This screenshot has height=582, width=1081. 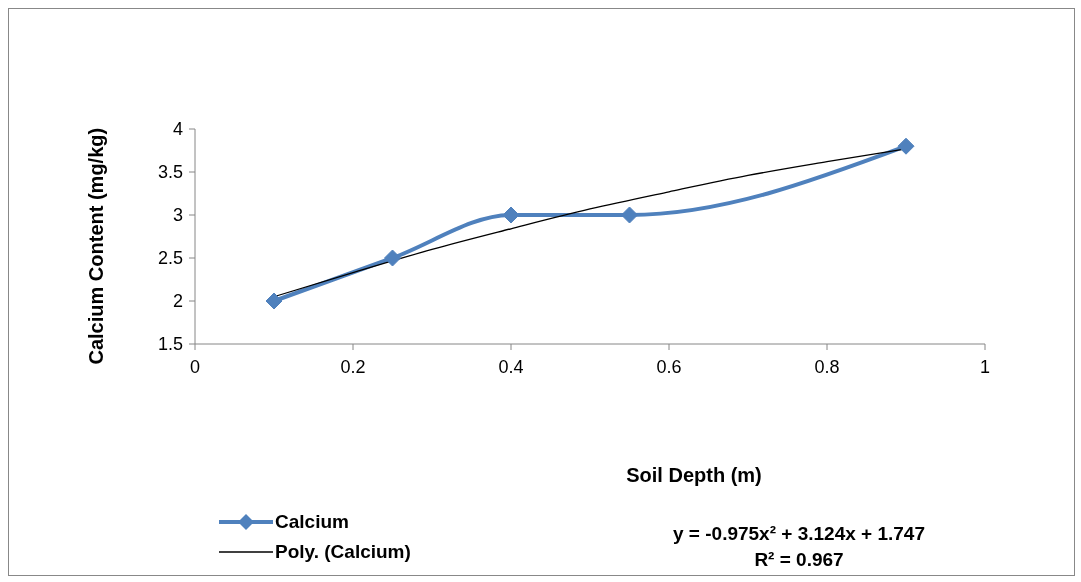 What do you see at coordinates (669, 366) in the screenshot?
I see `x-tick-label: 0.6` at bounding box center [669, 366].